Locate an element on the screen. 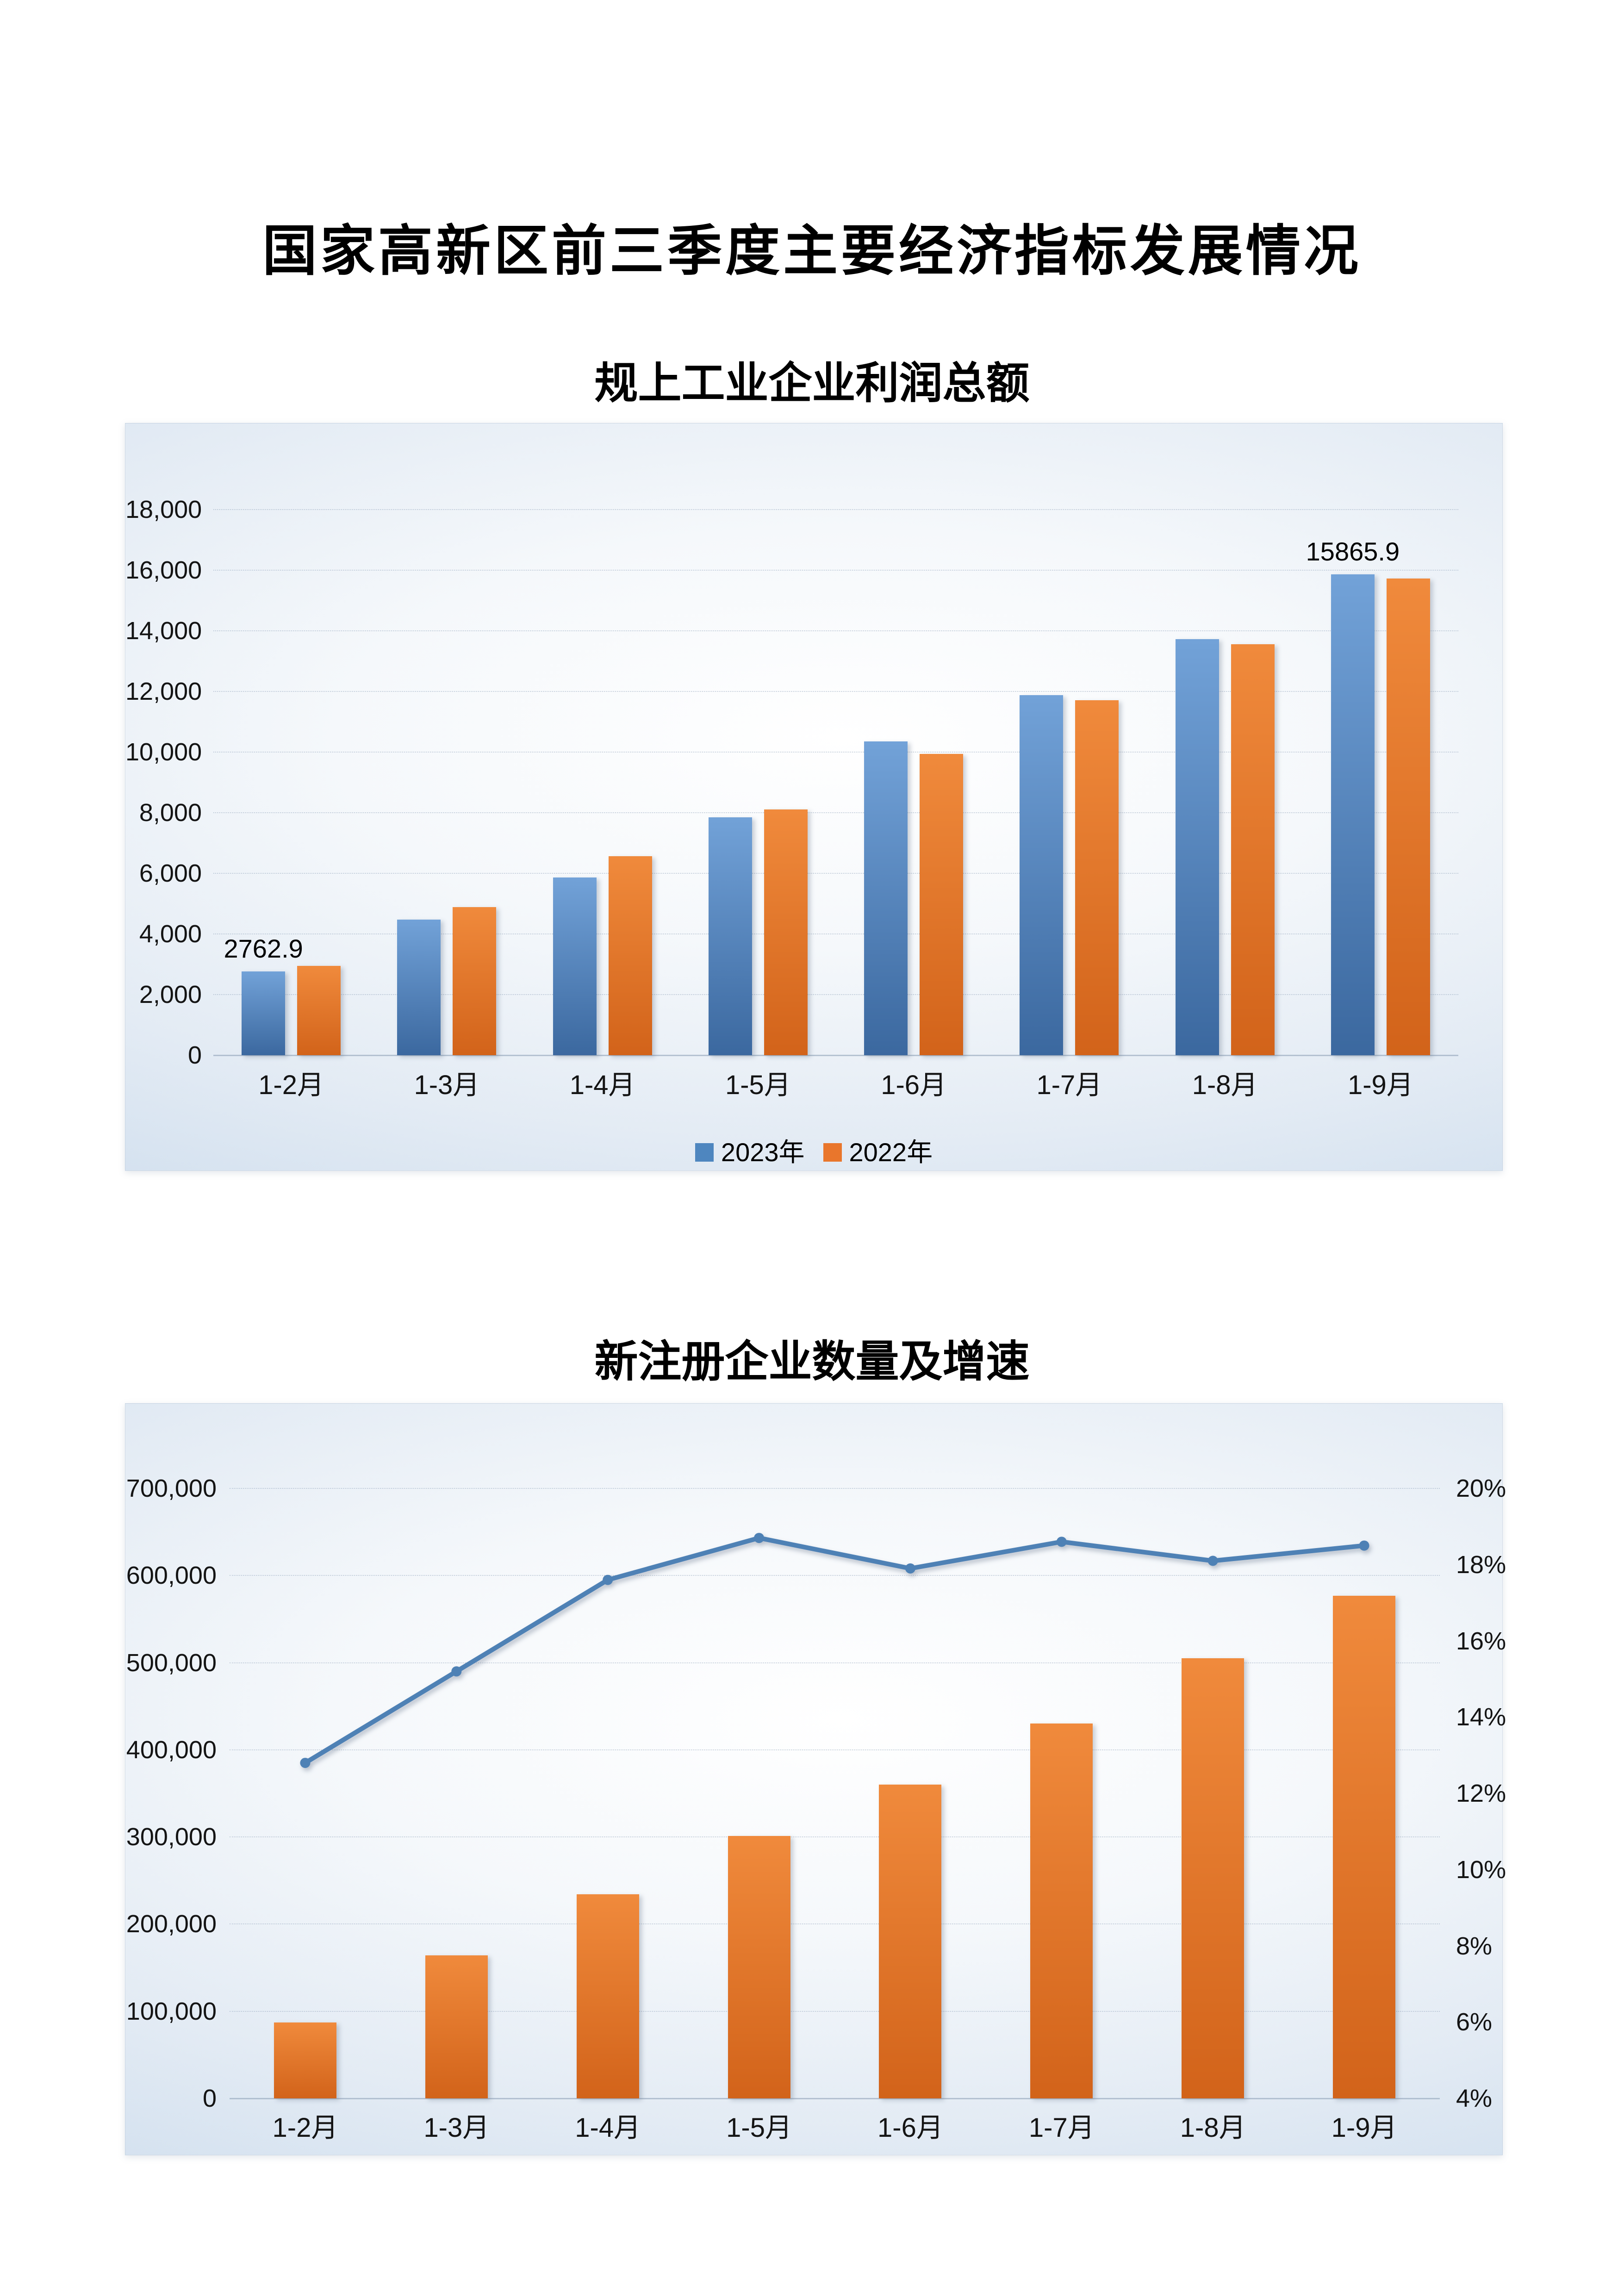 This screenshot has width=1624, height=2296. right-axis-label: 18% is located at coordinates (1481, 1564).